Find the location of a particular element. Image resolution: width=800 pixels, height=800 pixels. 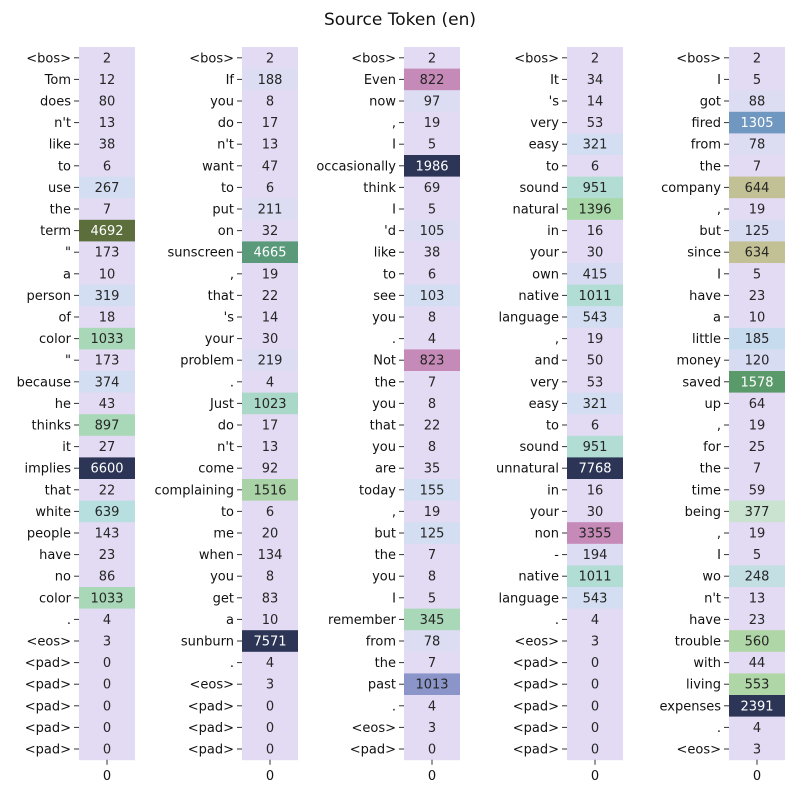

cell-value-label: 12 is located at coordinates (107, 80).